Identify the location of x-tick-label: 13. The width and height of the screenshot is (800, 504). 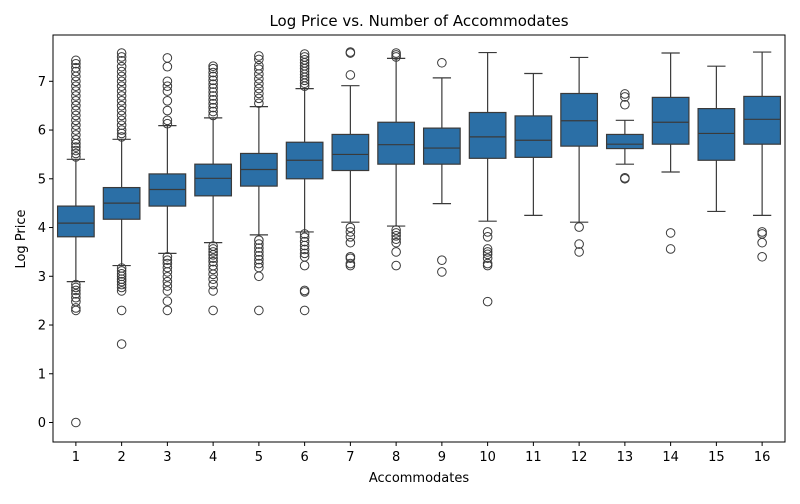
(625, 457).